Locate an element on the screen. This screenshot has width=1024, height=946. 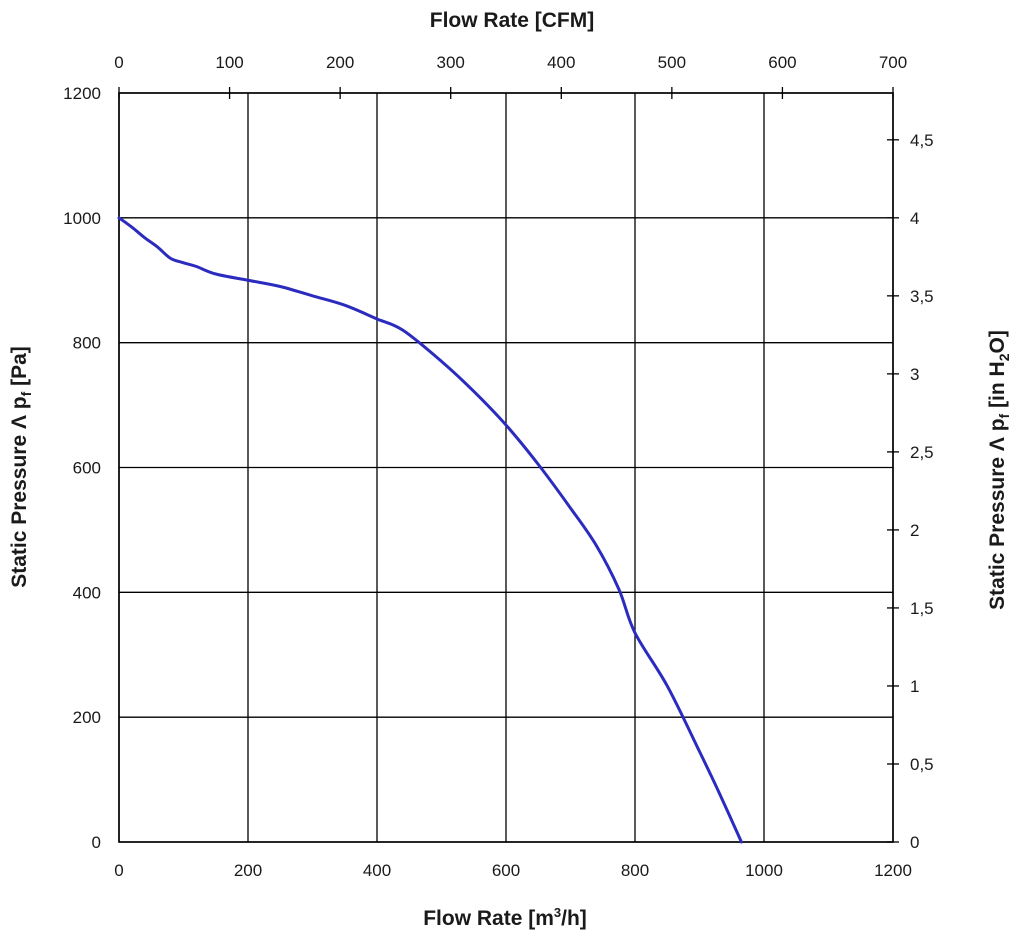
y-right-tick-label: 0 is located at coordinates (914, 842).